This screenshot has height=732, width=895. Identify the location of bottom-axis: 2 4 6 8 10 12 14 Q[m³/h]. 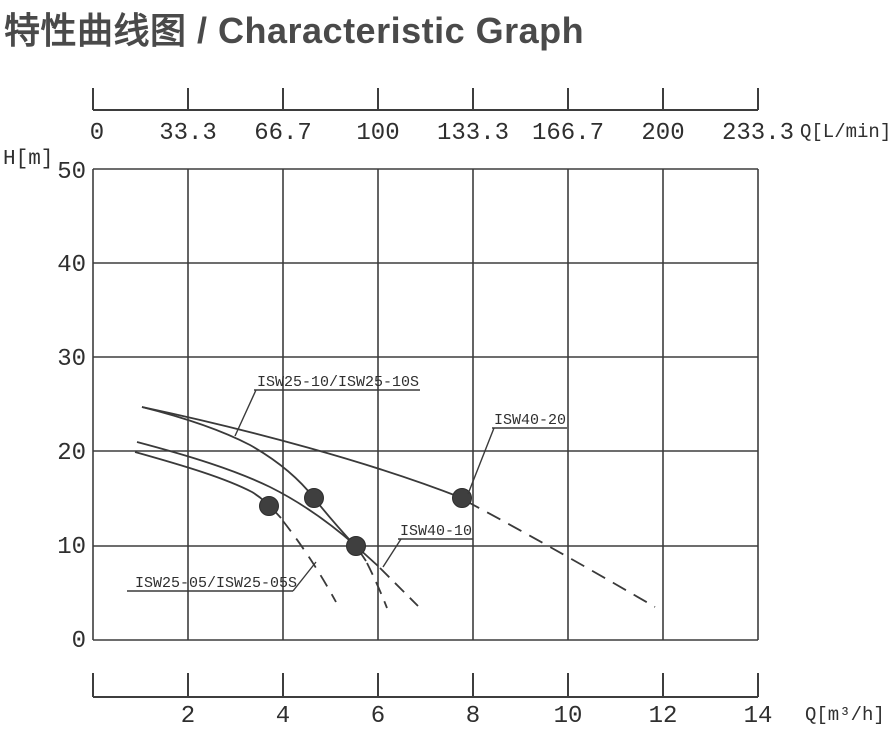
(488, 701).